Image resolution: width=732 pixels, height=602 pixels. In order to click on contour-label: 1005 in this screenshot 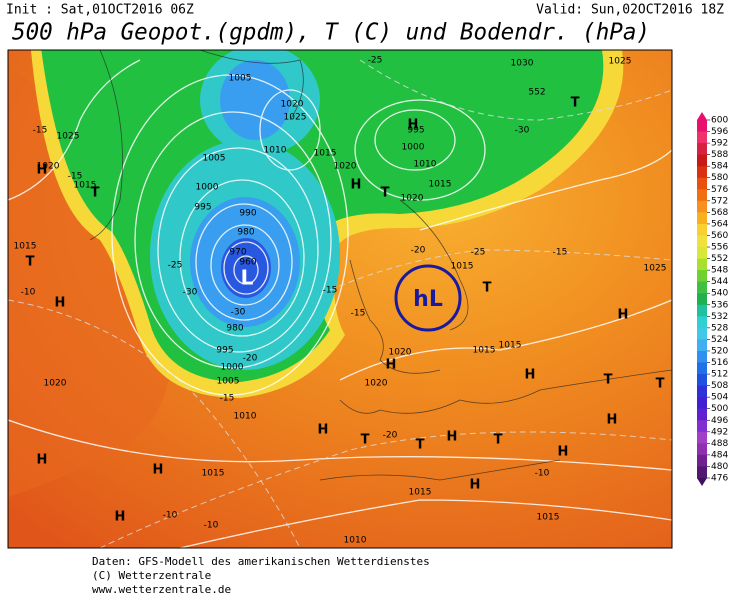, I will do `click(240, 79)`.